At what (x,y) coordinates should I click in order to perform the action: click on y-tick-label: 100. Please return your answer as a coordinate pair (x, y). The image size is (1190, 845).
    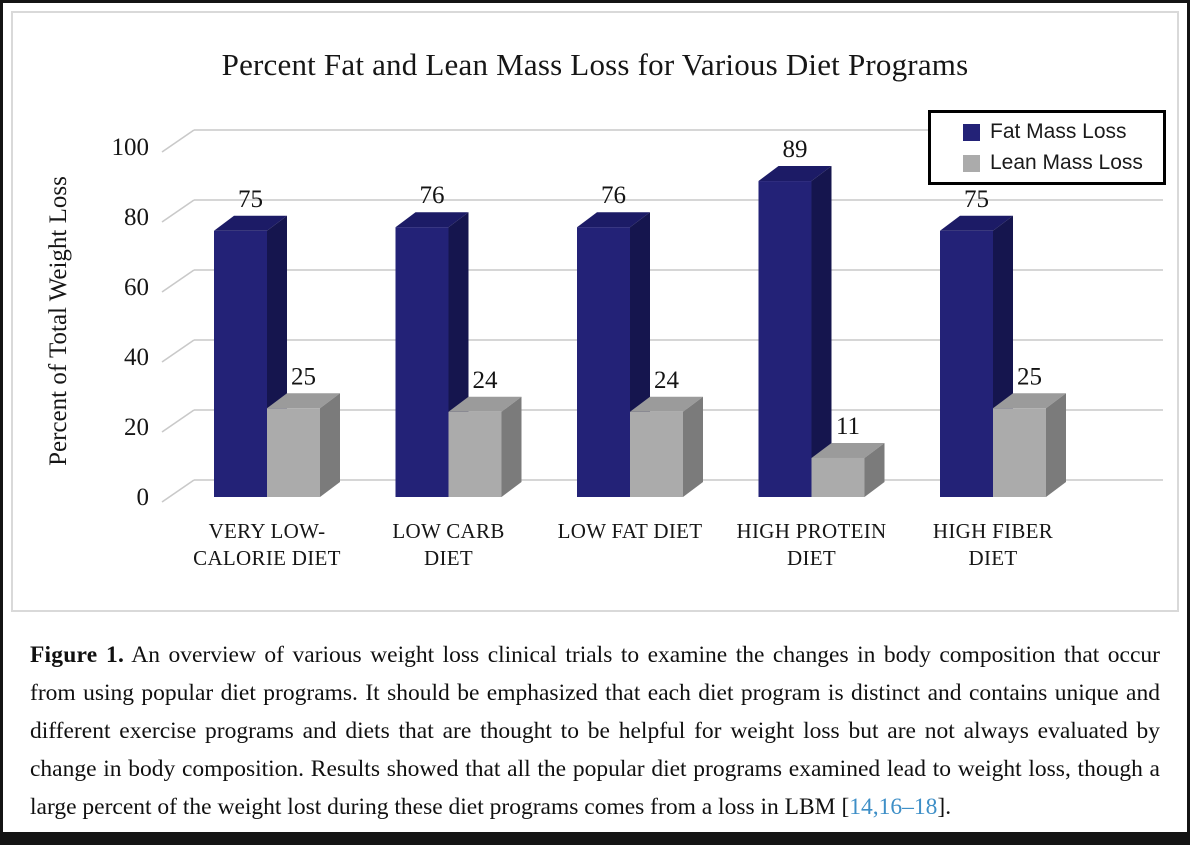
    Looking at the image, I should click on (131, 147).